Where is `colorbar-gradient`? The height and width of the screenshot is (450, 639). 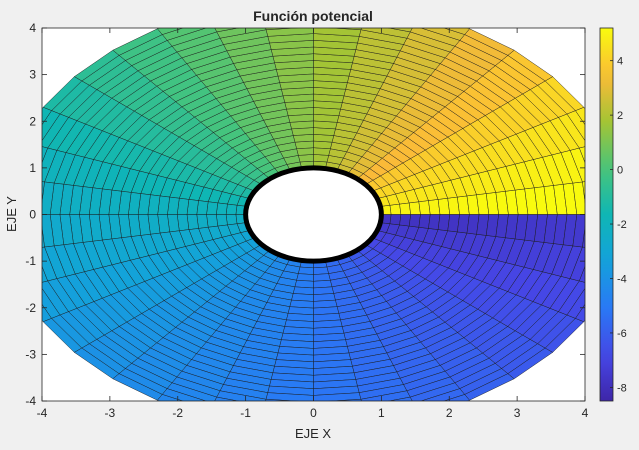 colorbar-gradient is located at coordinates (606, 214).